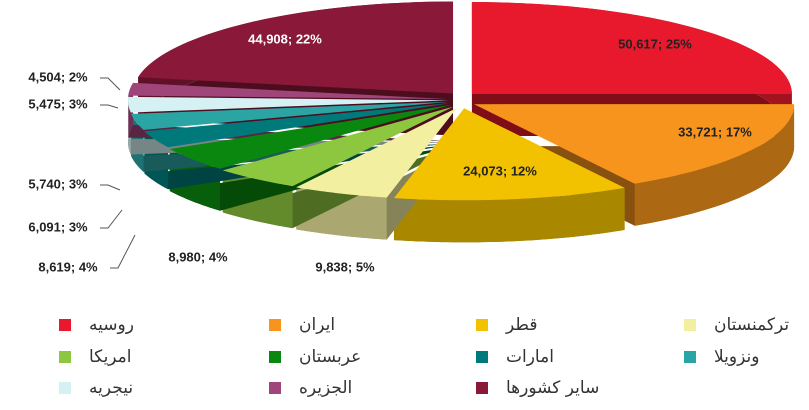  Describe the element at coordinates (325, 388) in the screenshot. I see `legend-label: الجزیره` at that location.